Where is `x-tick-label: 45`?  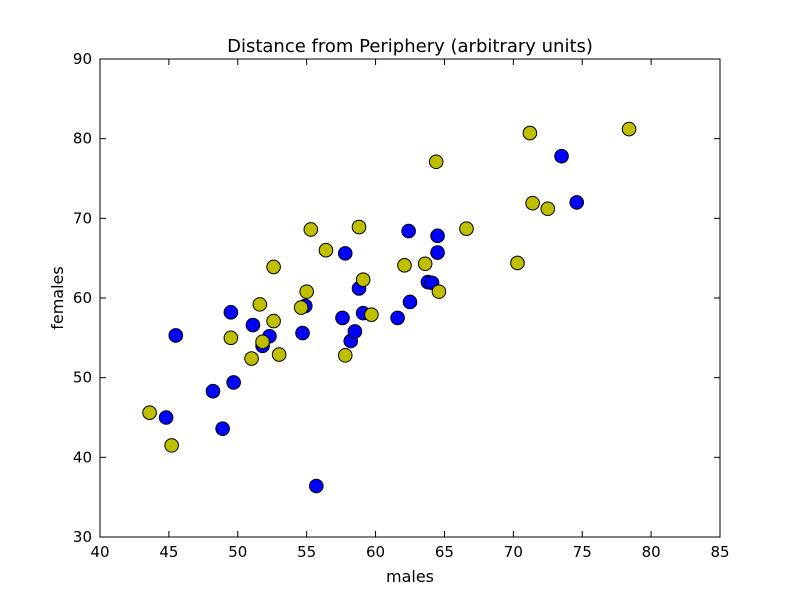 x-tick-label: 45 is located at coordinates (168, 552).